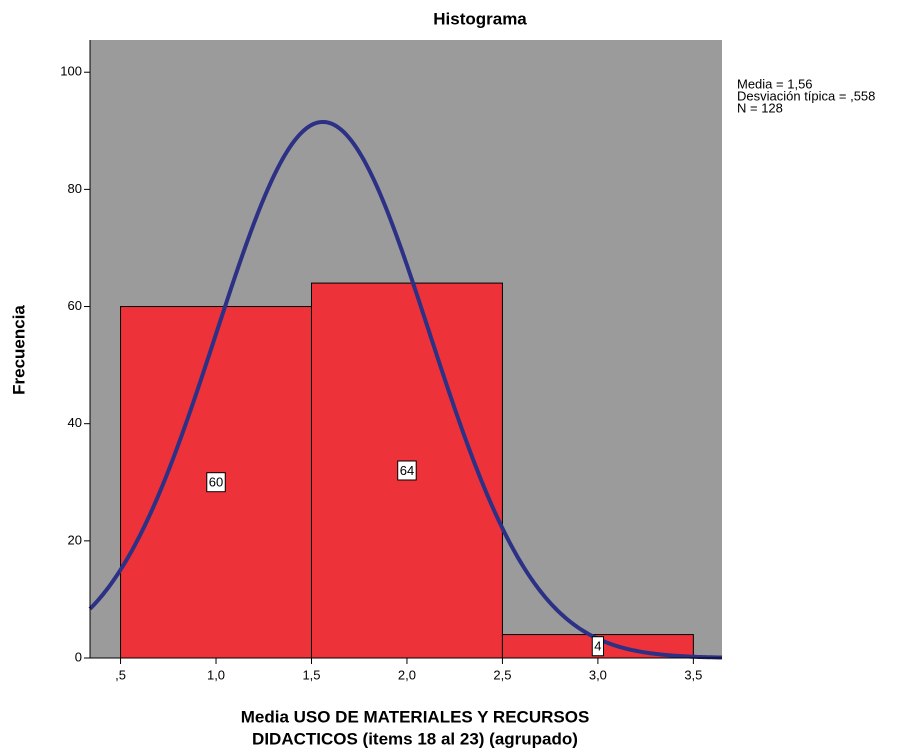 This screenshot has height=756, width=922. What do you see at coordinates (502, 674) in the screenshot?
I see `x-tick-label: 2,5` at bounding box center [502, 674].